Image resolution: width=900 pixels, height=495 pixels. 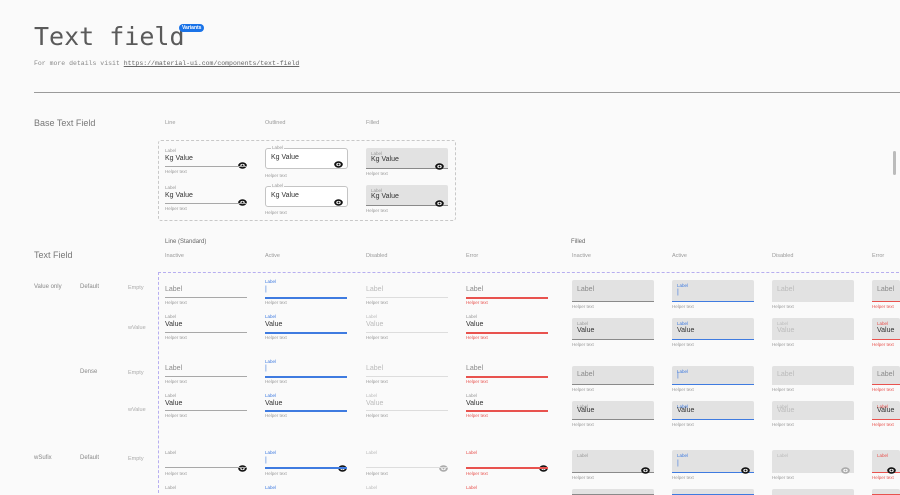 I want to click on variants-badge: Variants, so click(x=192, y=28).